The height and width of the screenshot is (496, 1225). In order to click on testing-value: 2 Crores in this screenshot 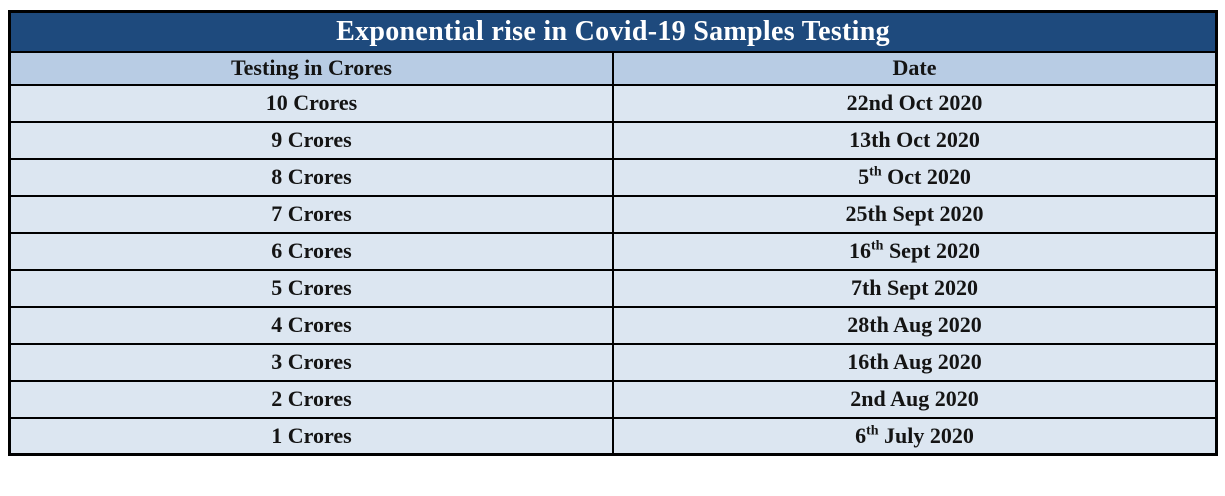, I will do `click(311, 399)`.